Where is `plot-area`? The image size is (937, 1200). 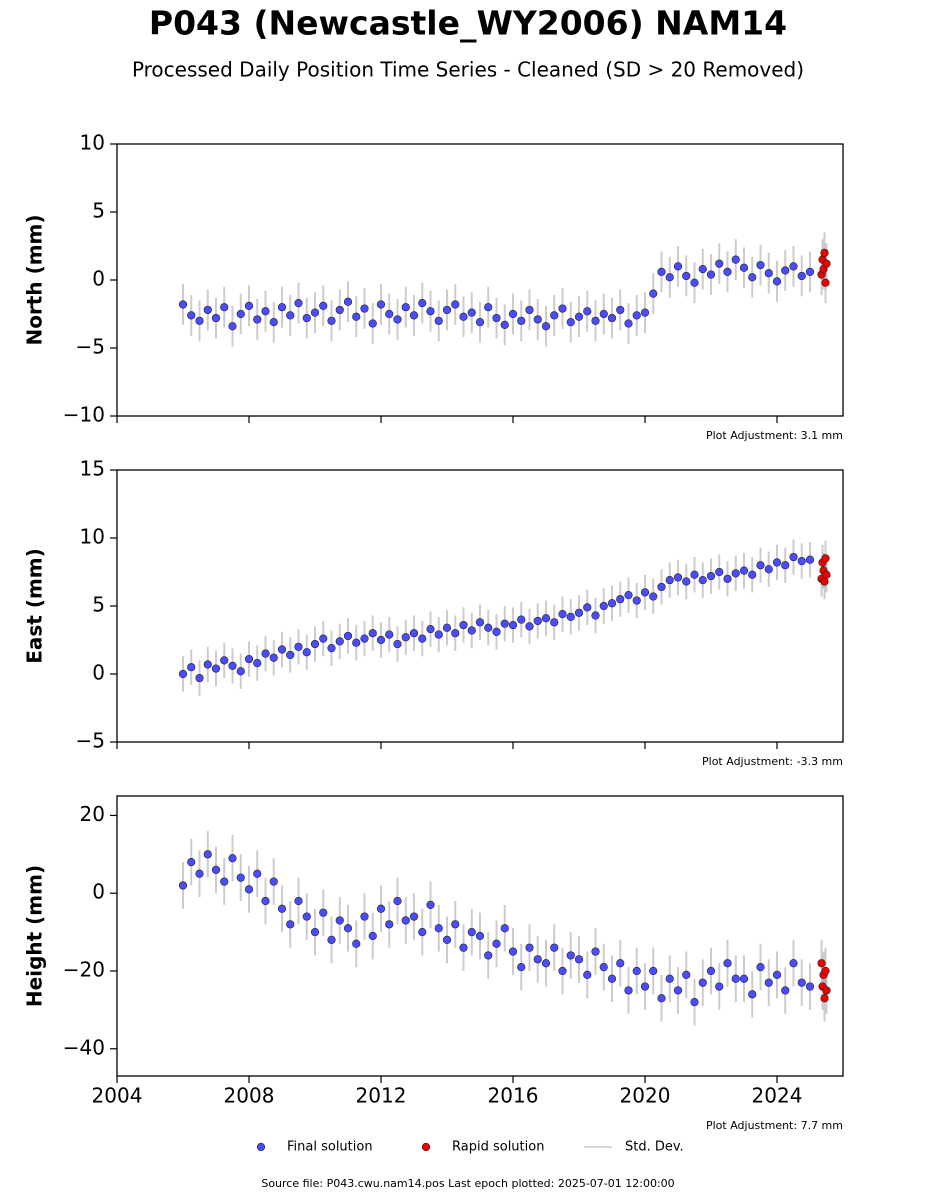 plot-area is located at coordinates (504, 928).